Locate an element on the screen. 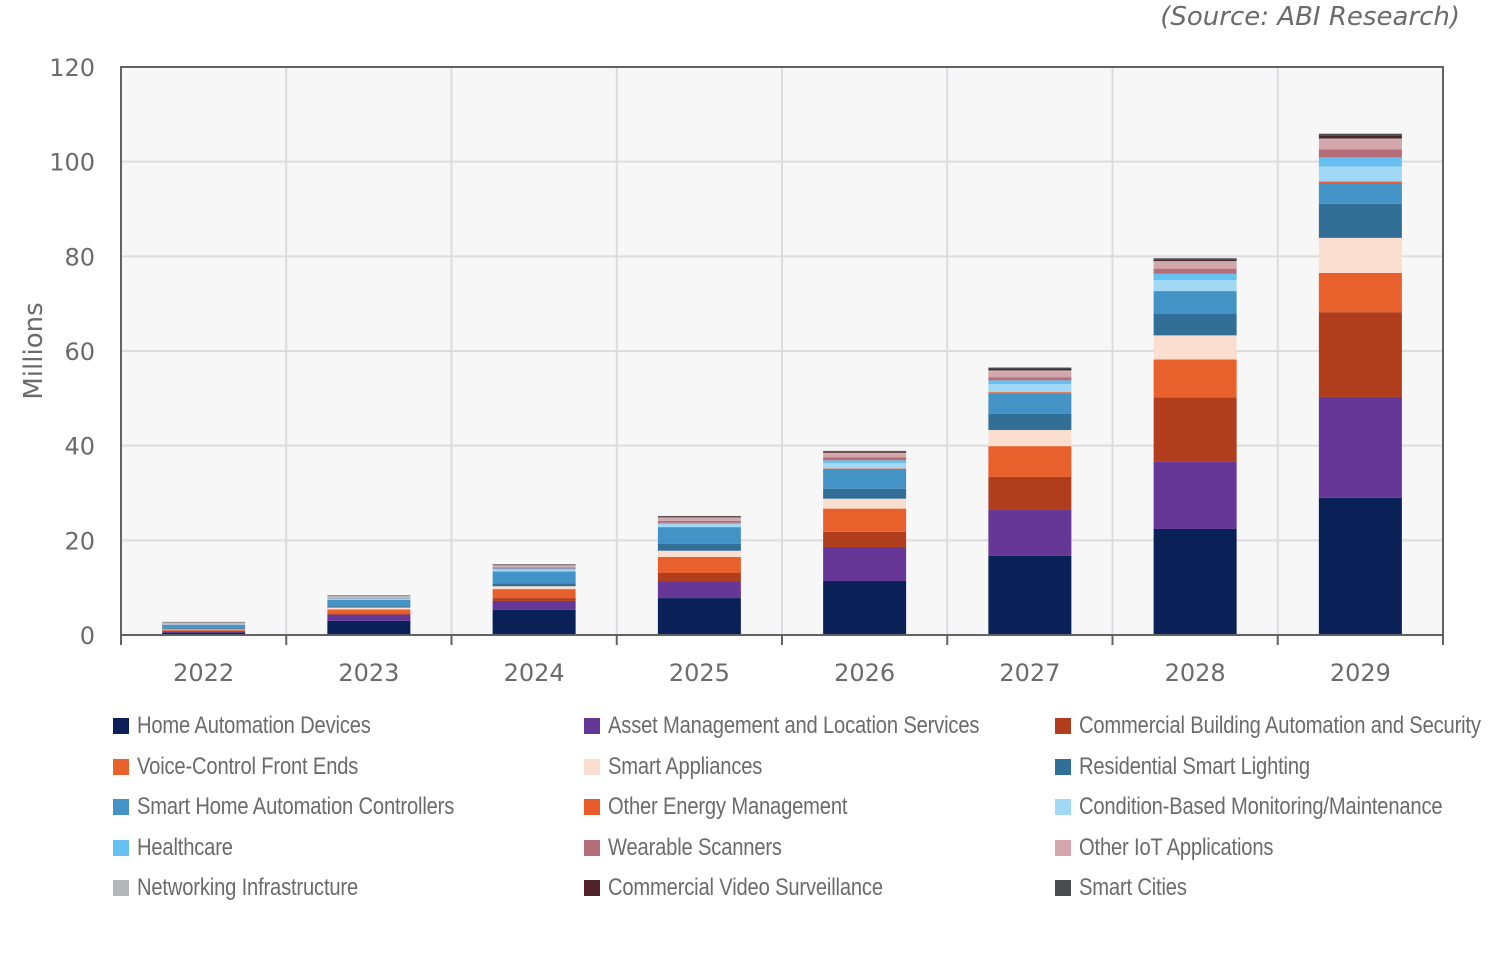 The width and height of the screenshot is (1506, 956). legend-label: Other Energy Management is located at coordinates (728, 807).